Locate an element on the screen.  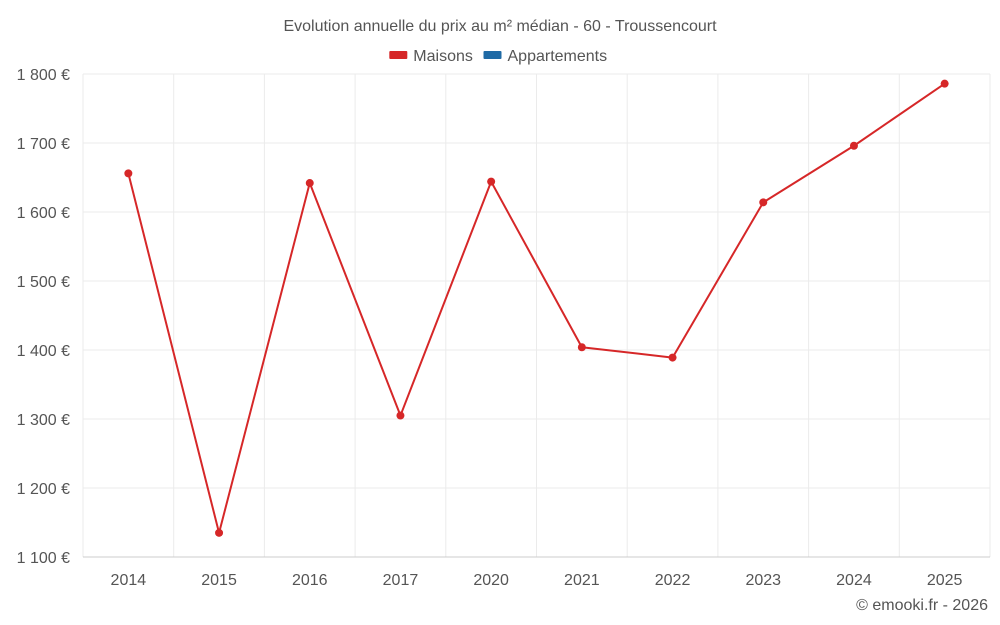
x-axis: 2014 2015 2016 2017 2020 2021 2022 2023 2024 2025 is located at coordinates (537, 580).